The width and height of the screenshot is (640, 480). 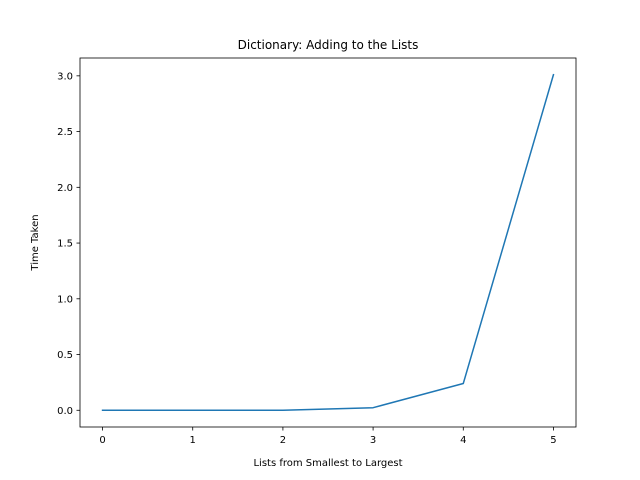 What do you see at coordinates (65, 411) in the screenshot?
I see `y-tick-label: 0.0` at bounding box center [65, 411].